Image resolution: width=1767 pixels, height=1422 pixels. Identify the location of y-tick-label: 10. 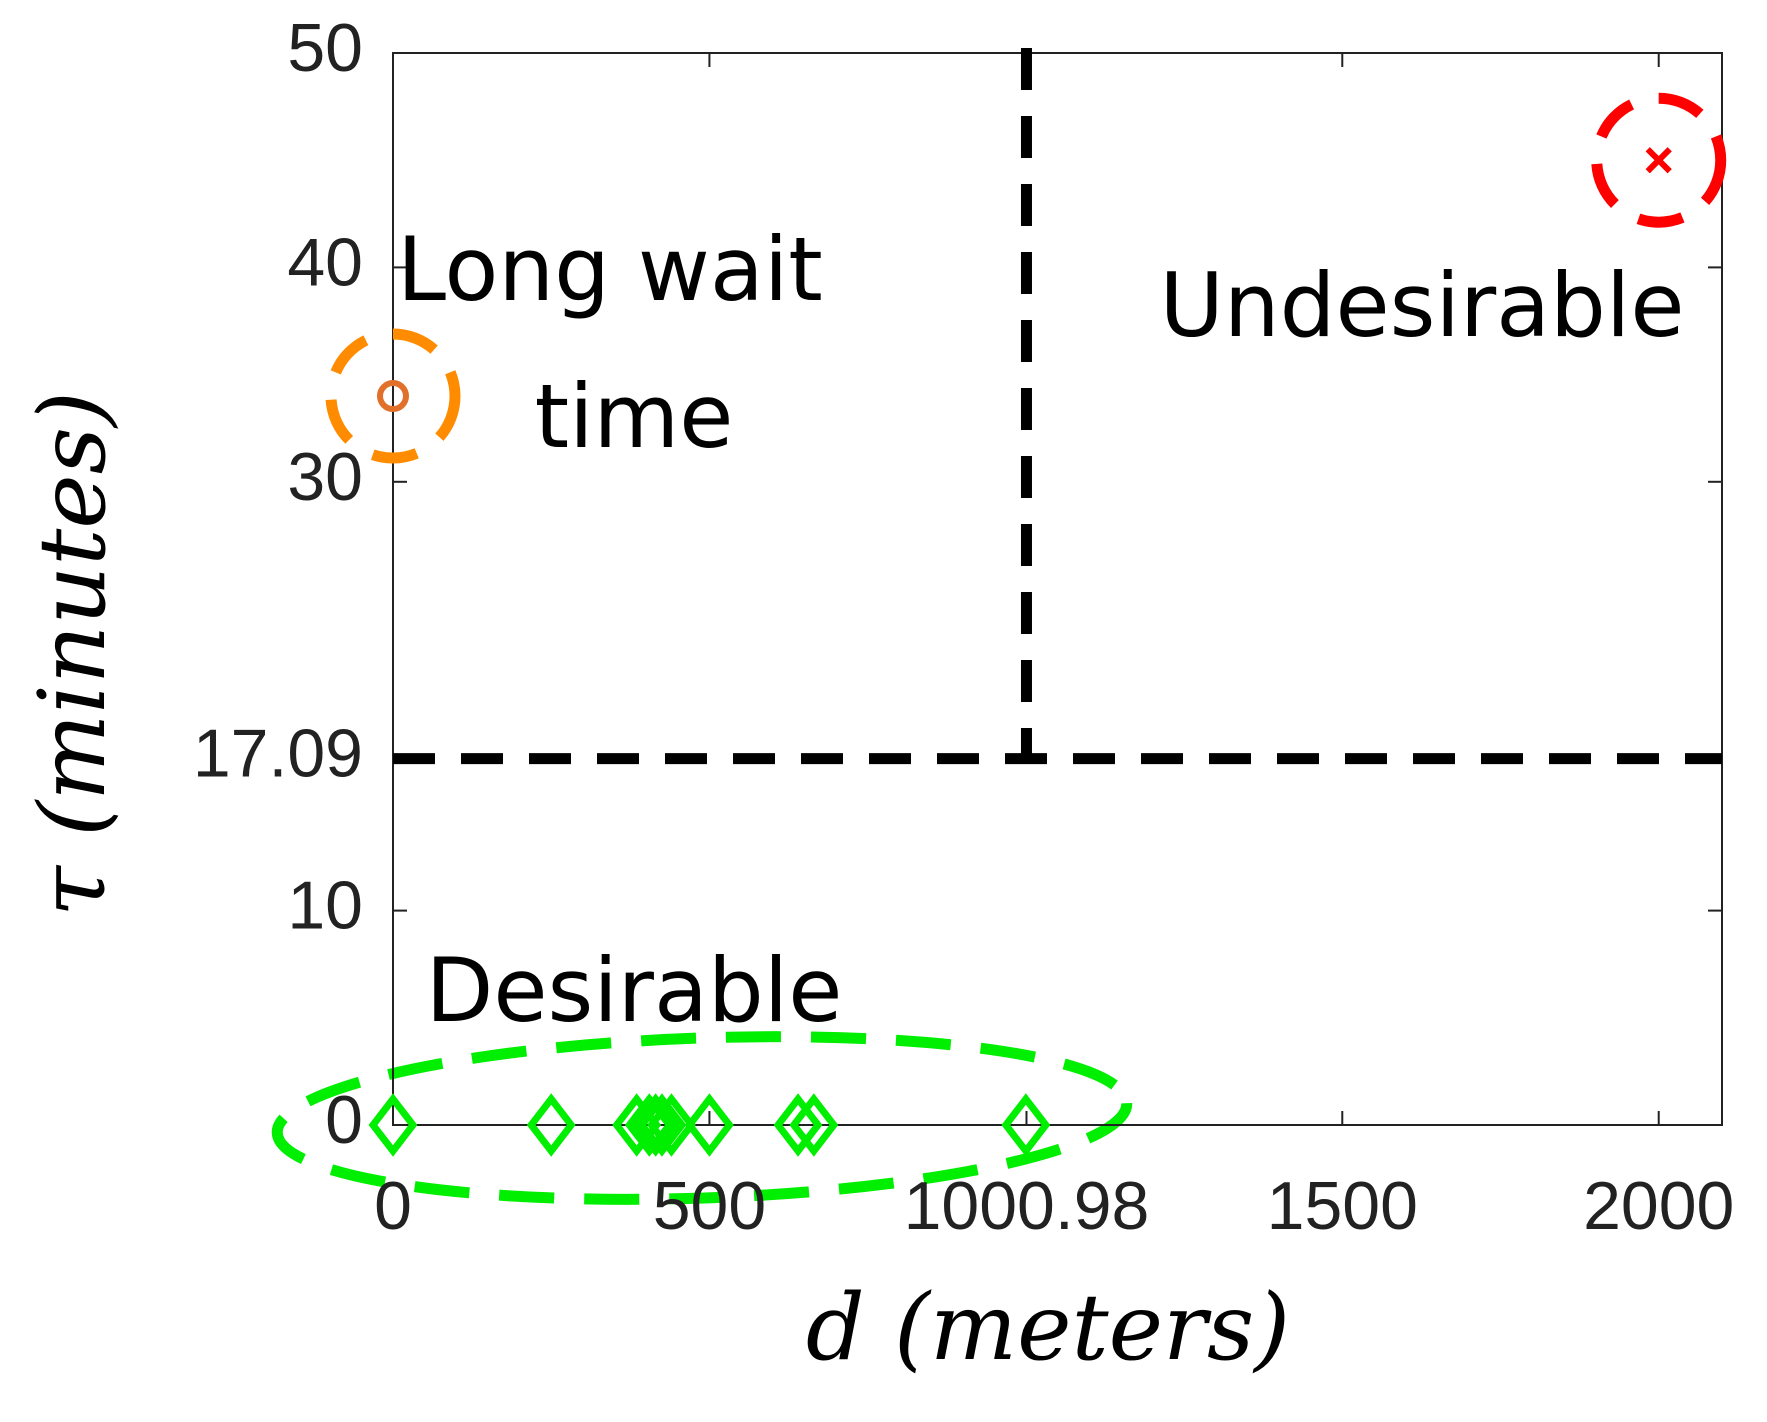
(325, 906).